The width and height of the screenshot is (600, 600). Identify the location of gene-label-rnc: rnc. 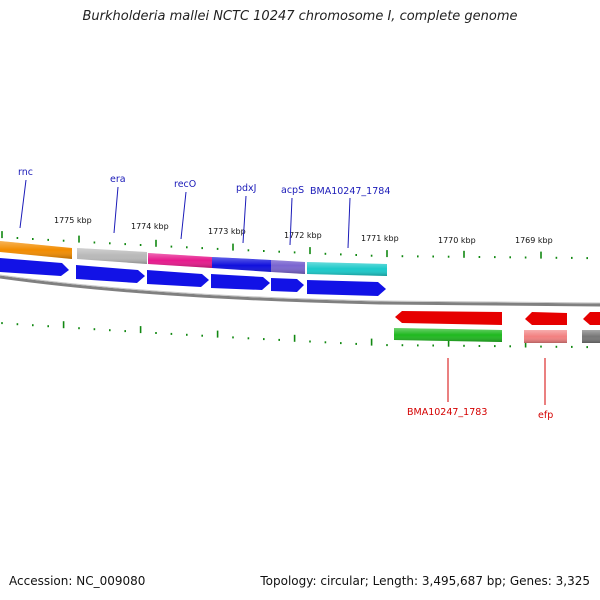
(25, 172).